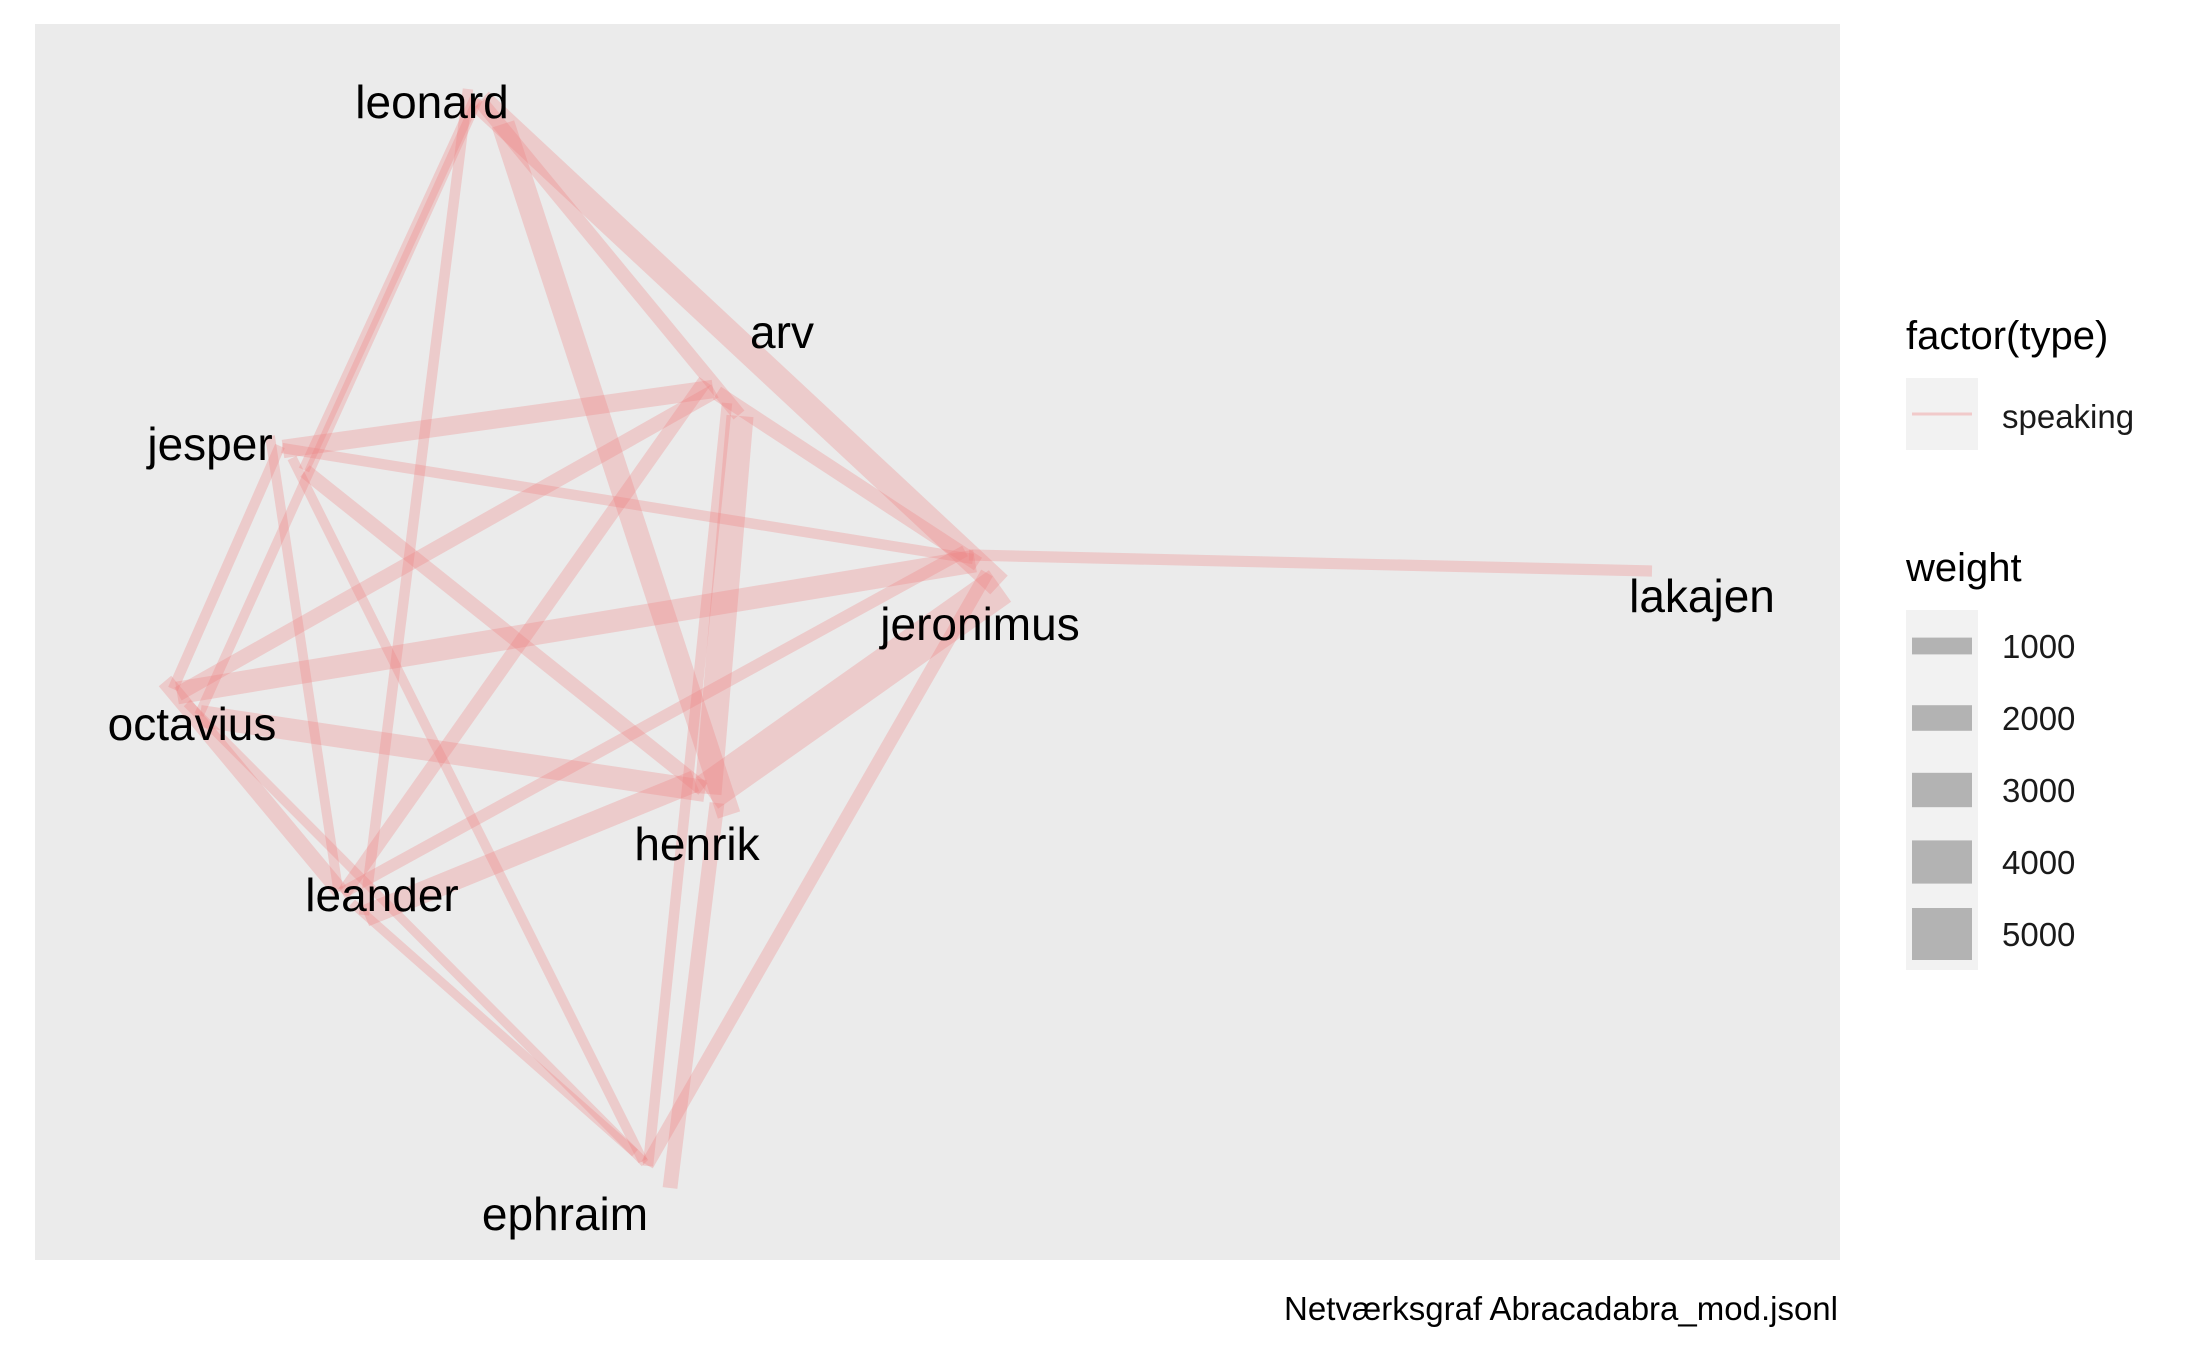  I want to click on edge-octavius-ephraim, so click(416, 933).